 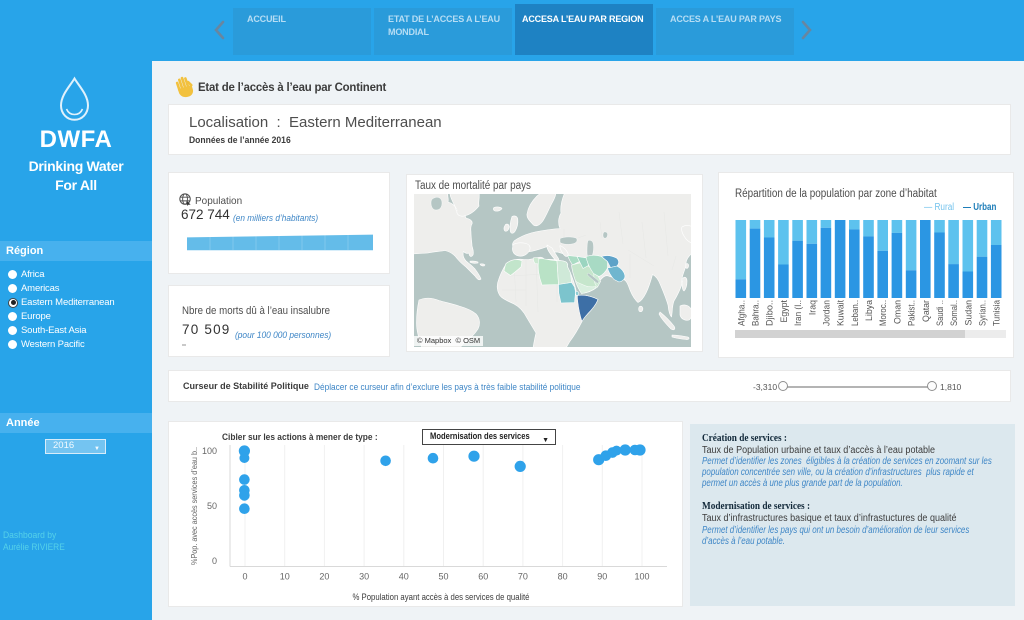 What do you see at coordinates (869, 310) in the screenshot?
I see `svg-text: Libya` at bounding box center [869, 310].